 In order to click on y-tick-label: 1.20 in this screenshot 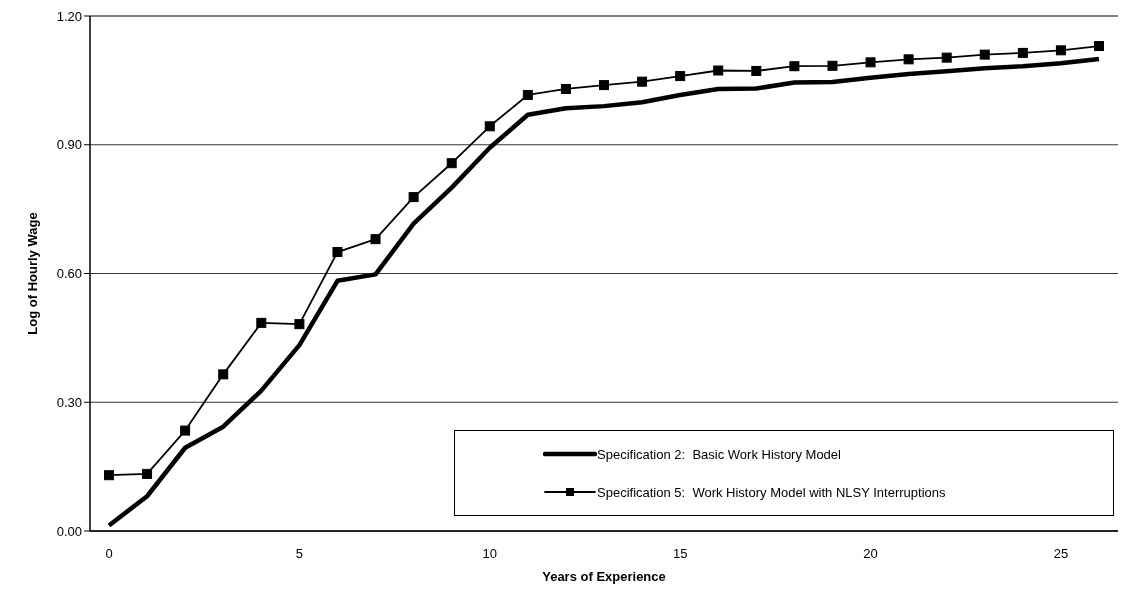, I will do `click(69, 16)`.